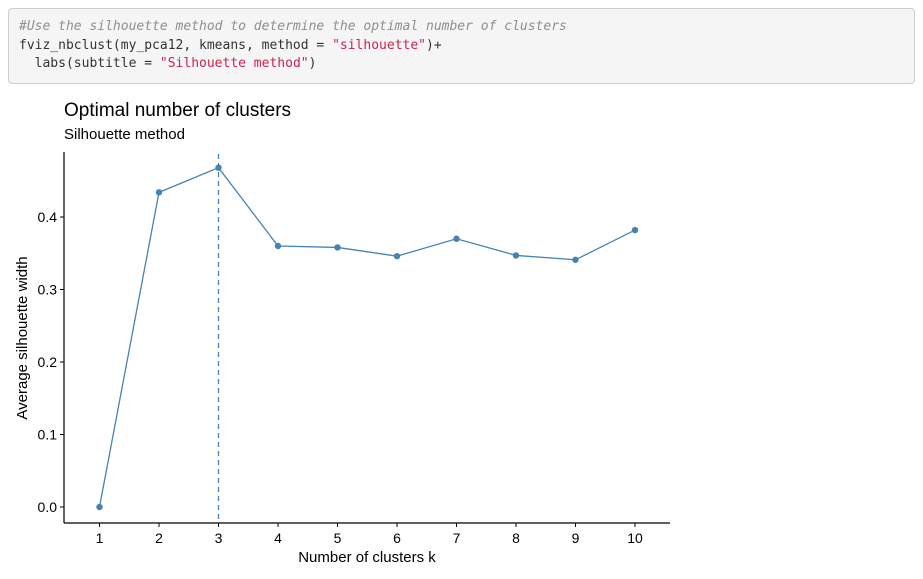 The width and height of the screenshot is (923, 579). What do you see at coordinates (576, 538) in the screenshot?
I see `x-tick-label: 9` at bounding box center [576, 538].